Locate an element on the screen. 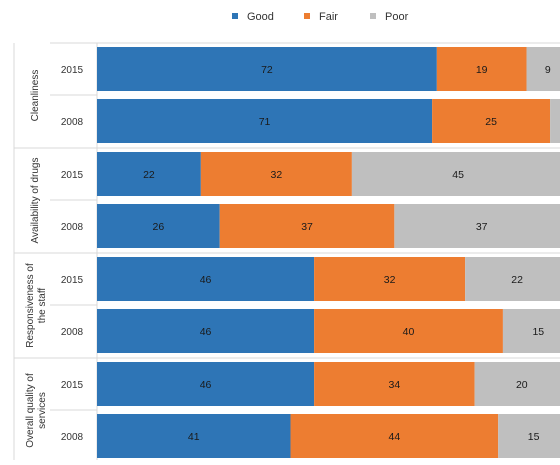 The height and width of the screenshot is (465, 560). data-label-poor: 22 is located at coordinates (517, 280).